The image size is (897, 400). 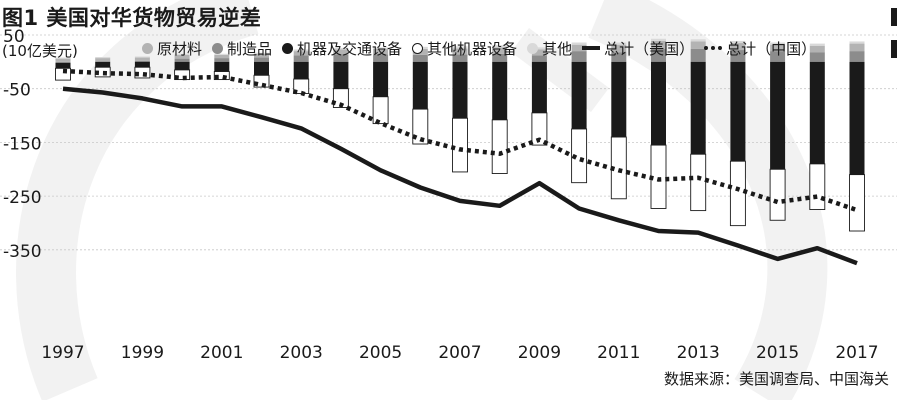 I want to click on legend-item-mfg: 制造品, so click(x=242, y=48).